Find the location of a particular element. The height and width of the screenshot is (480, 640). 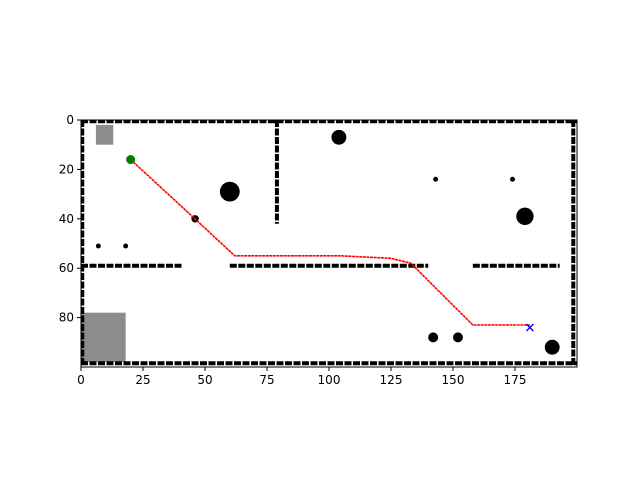

x-tick-label: 75 is located at coordinates (266, 380).